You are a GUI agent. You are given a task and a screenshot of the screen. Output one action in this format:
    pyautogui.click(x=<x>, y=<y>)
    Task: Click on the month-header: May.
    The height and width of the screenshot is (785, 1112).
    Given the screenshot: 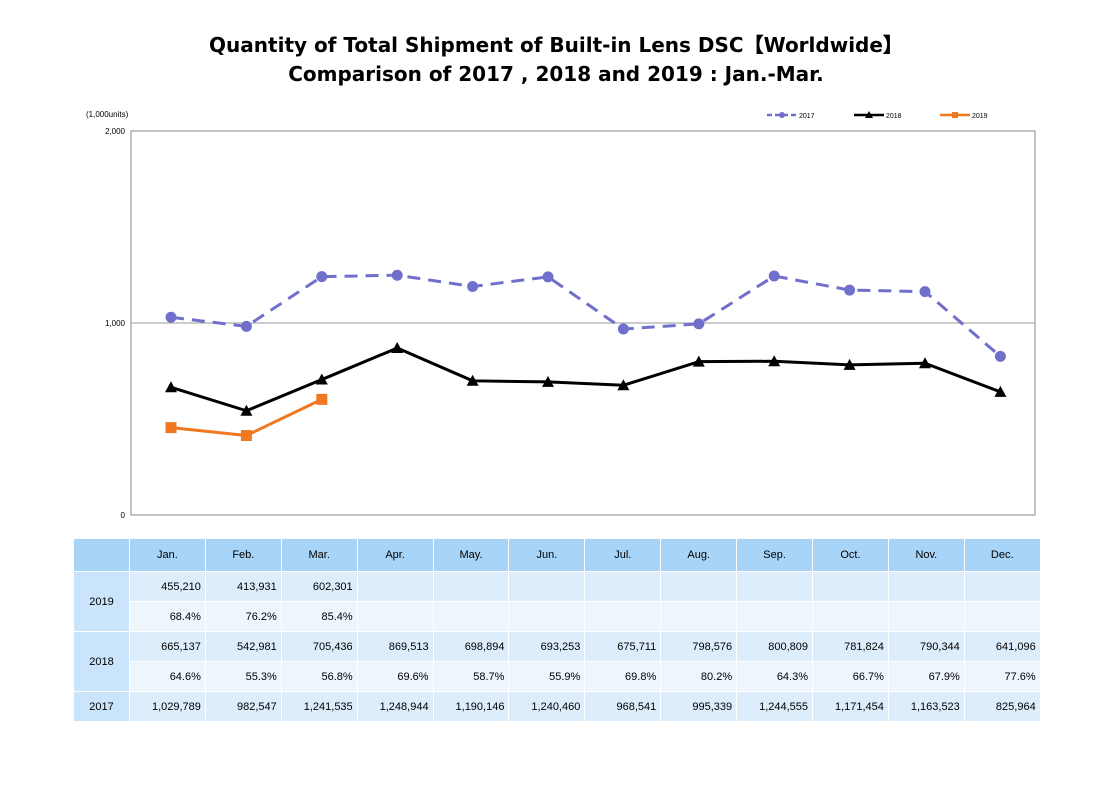 What is the action you would take?
    pyautogui.click(x=471, y=555)
    